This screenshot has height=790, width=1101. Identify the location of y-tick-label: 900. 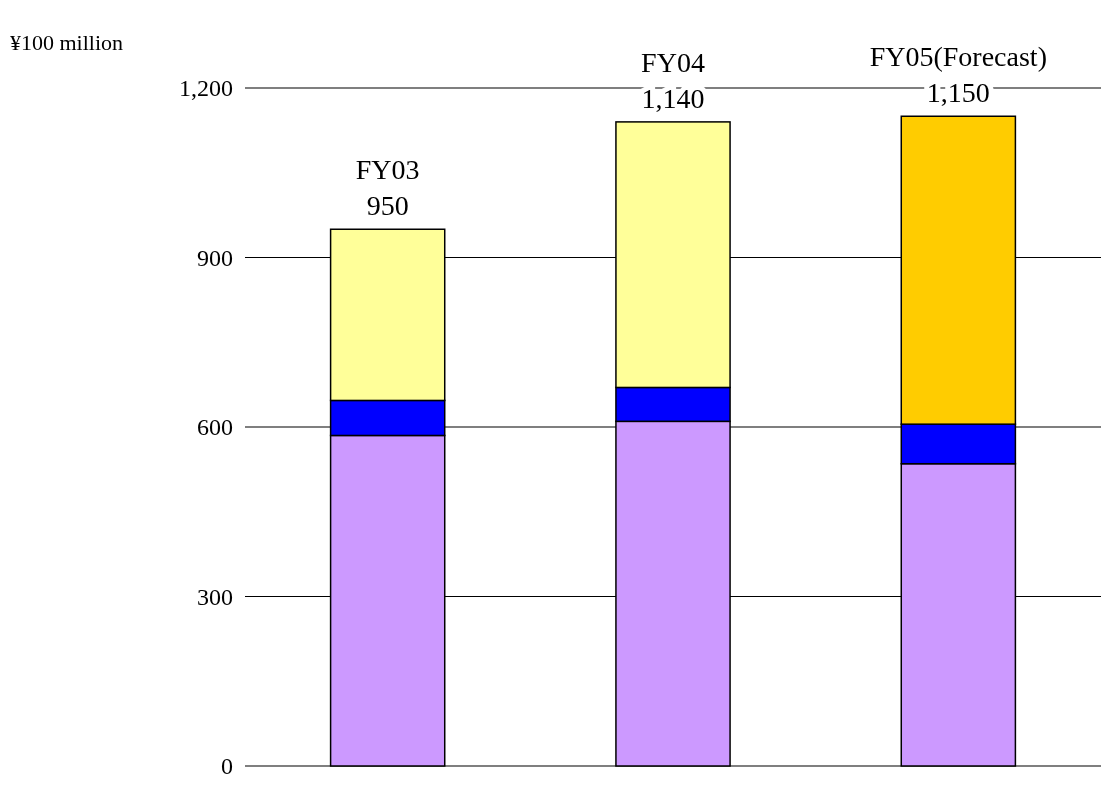
(215, 257).